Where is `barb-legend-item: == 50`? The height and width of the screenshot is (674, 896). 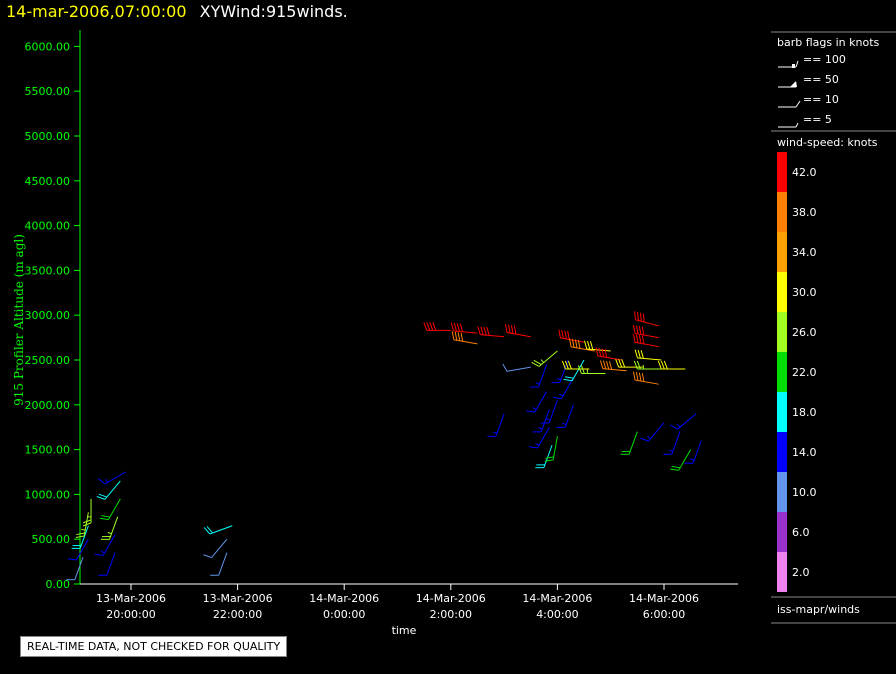 barb-legend-item: == 50 is located at coordinates (808, 80).